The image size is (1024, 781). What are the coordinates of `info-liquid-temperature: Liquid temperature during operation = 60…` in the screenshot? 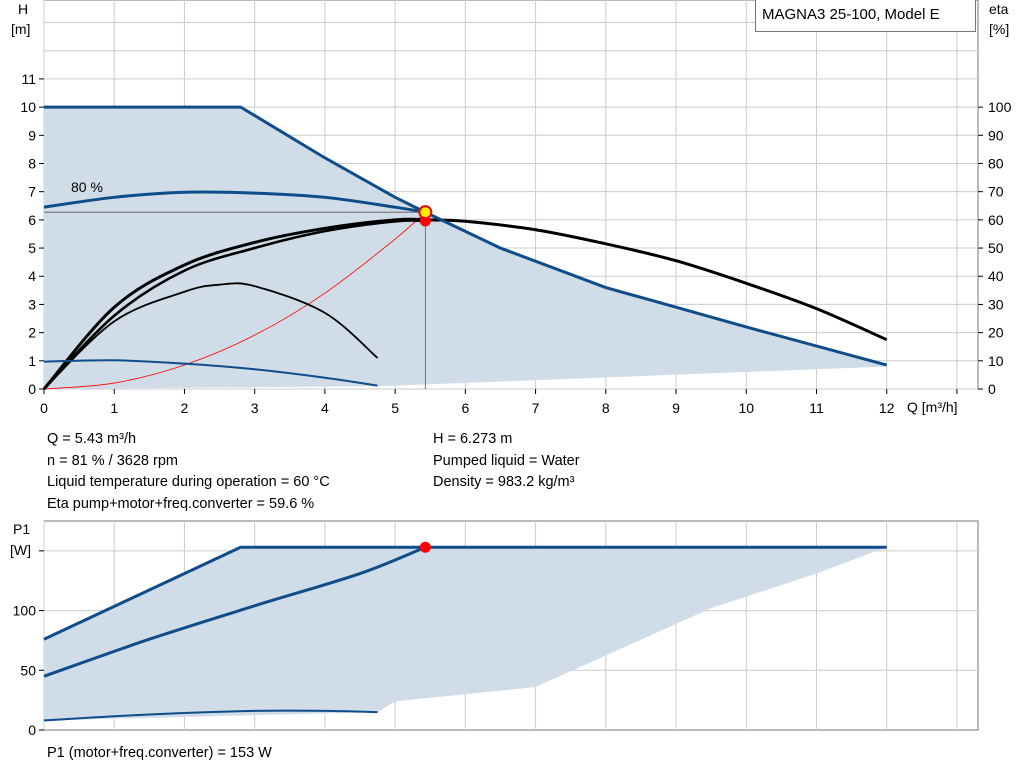 It's located at (188, 482).